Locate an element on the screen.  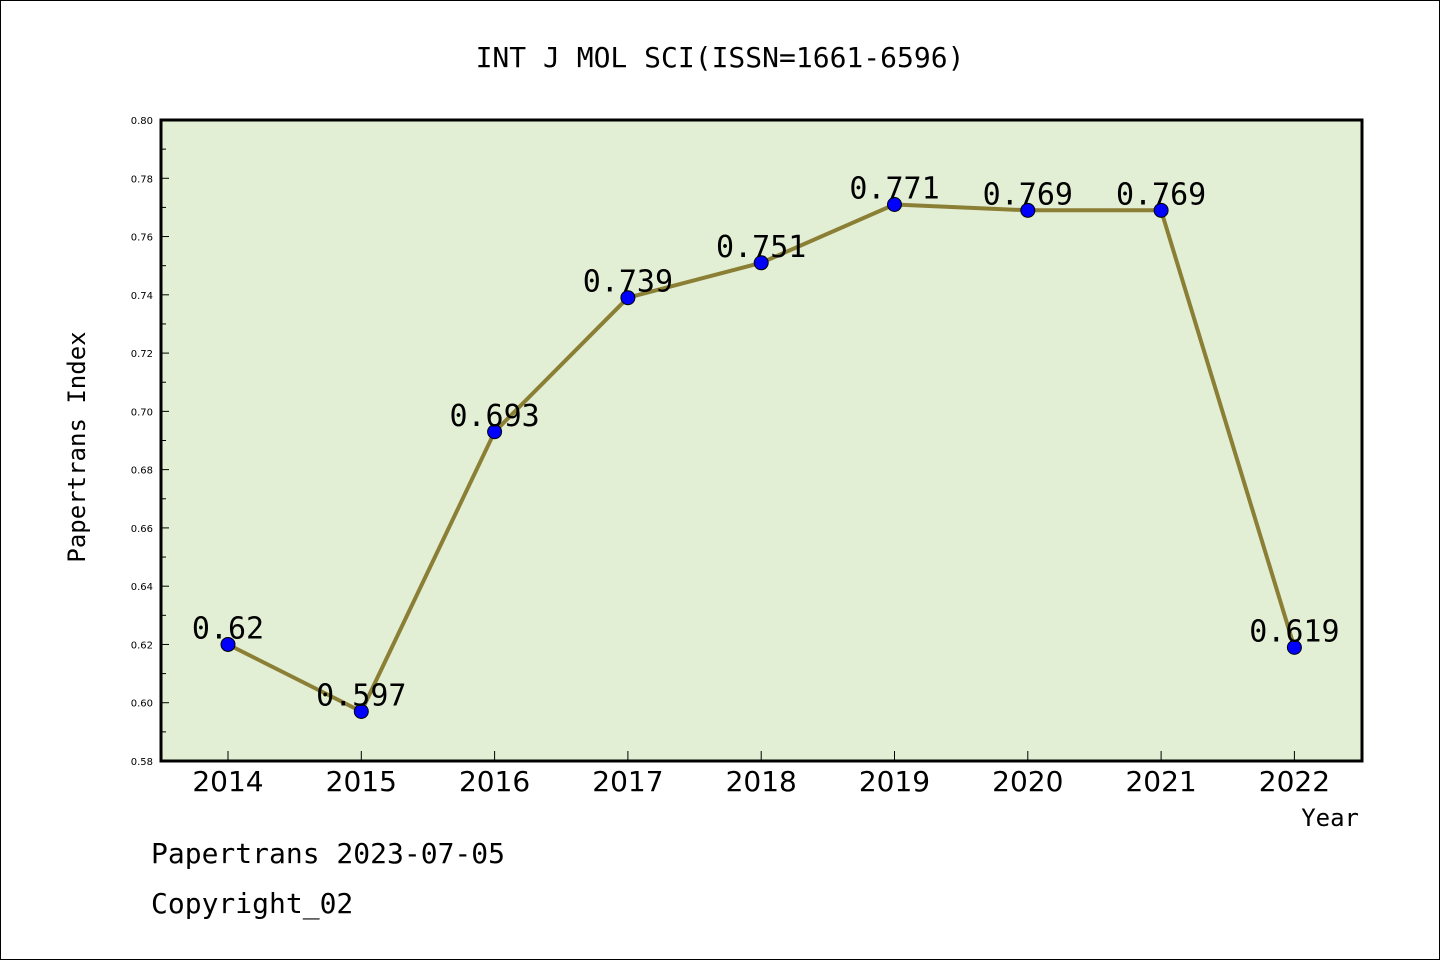
y-tick-label: 0.60 is located at coordinates (142, 704).